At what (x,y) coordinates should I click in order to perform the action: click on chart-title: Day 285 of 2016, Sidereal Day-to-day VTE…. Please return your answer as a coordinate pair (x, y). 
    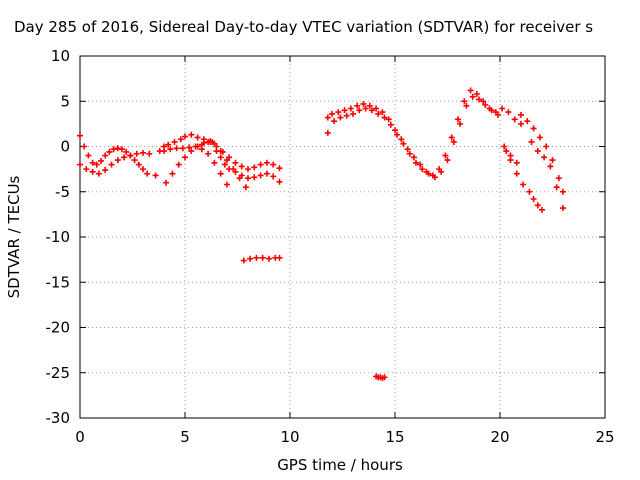
    Looking at the image, I should click on (303, 27).